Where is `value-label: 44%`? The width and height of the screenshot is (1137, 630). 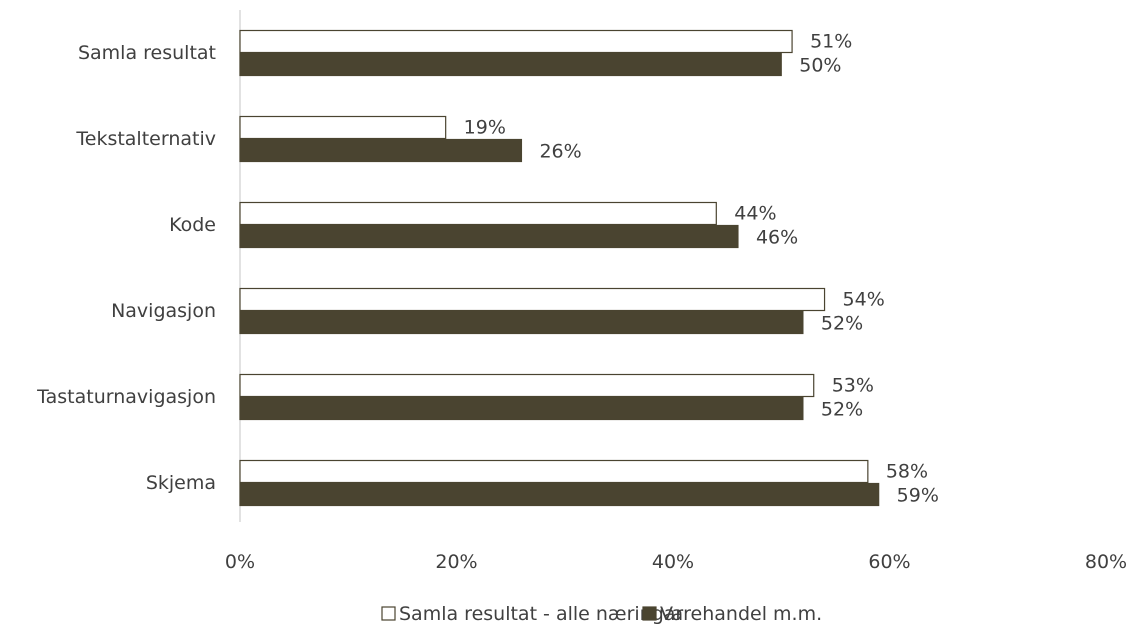 value-label: 44% is located at coordinates (755, 214).